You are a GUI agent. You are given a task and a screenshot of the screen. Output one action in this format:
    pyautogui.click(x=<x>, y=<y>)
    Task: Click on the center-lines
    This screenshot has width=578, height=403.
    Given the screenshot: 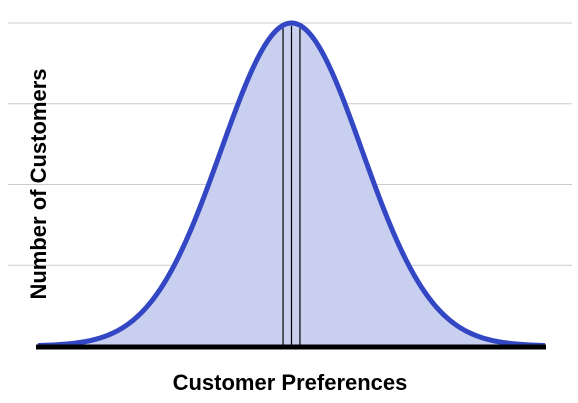 What is the action you would take?
    pyautogui.click(x=291, y=186)
    